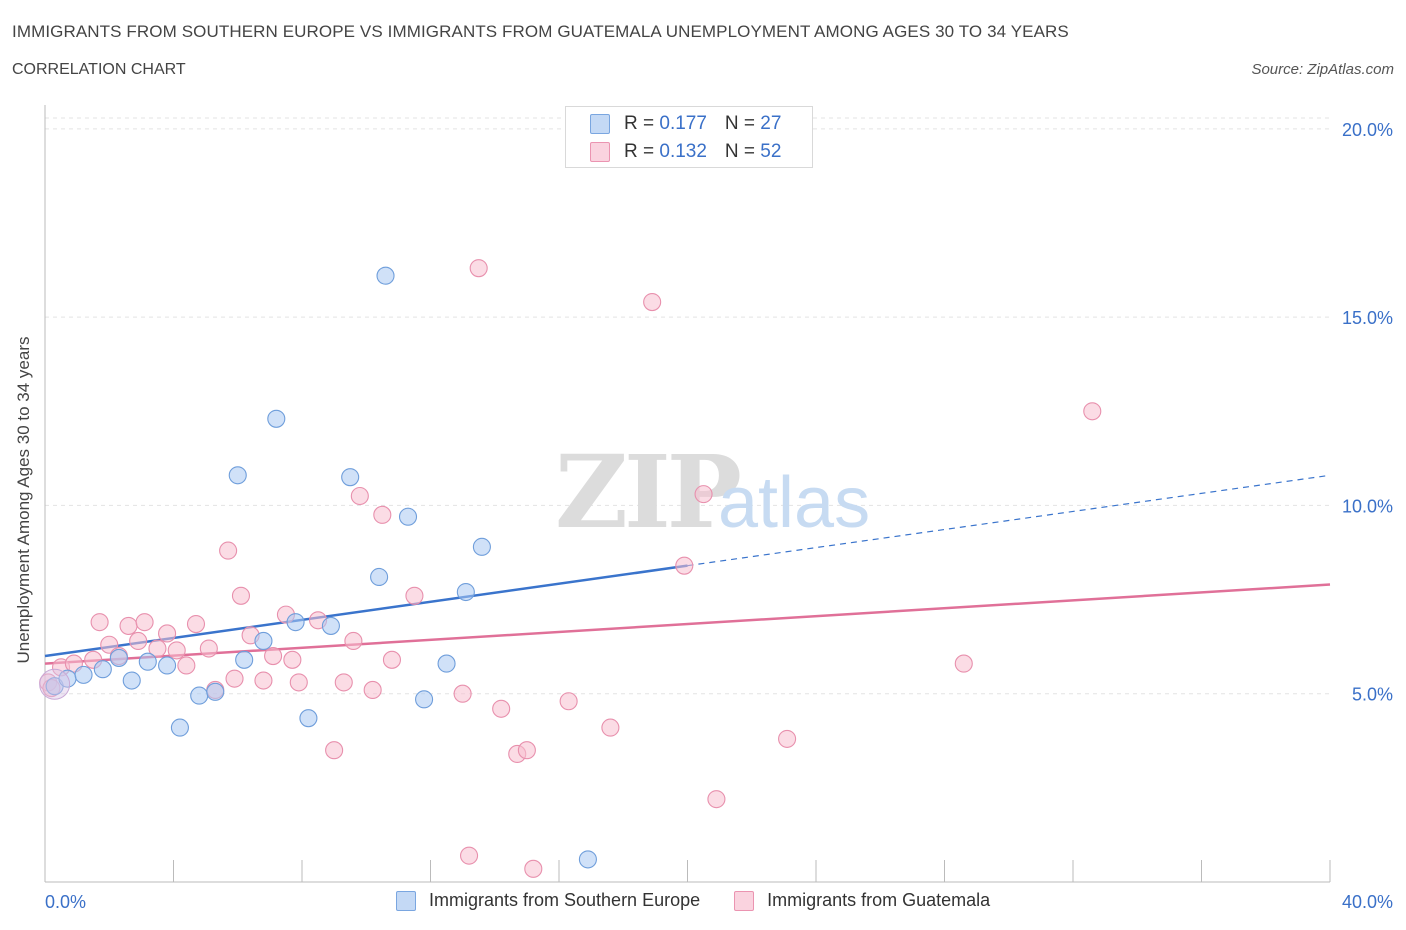 The image size is (1406, 930). Describe the element at coordinates (1372, 695) in the screenshot. I see `y-tick-label: 5.0%` at that location.